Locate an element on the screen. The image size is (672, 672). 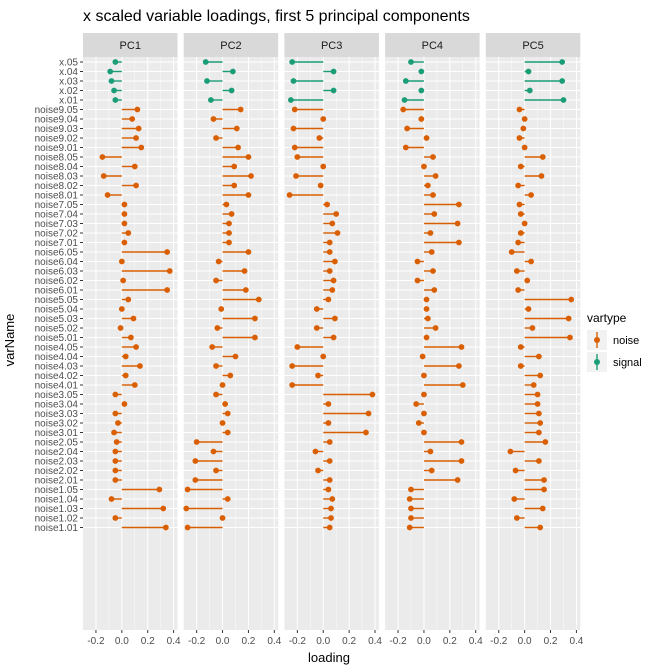
point-noise9.02 is located at coordinates (216, 138).